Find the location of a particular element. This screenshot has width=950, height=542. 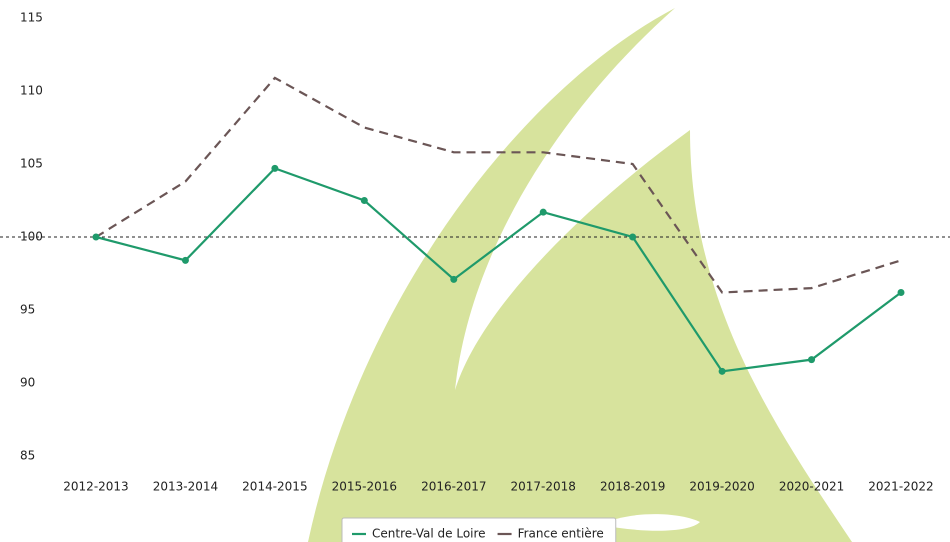

legend: Centre-Val de Loire France entière is located at coordinates (479, 529).